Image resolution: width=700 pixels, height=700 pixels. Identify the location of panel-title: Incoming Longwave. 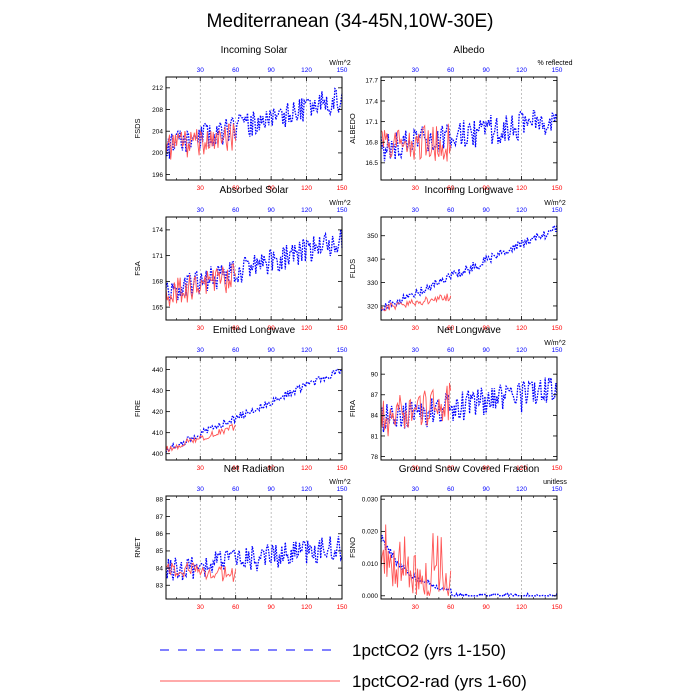
(469, 190).